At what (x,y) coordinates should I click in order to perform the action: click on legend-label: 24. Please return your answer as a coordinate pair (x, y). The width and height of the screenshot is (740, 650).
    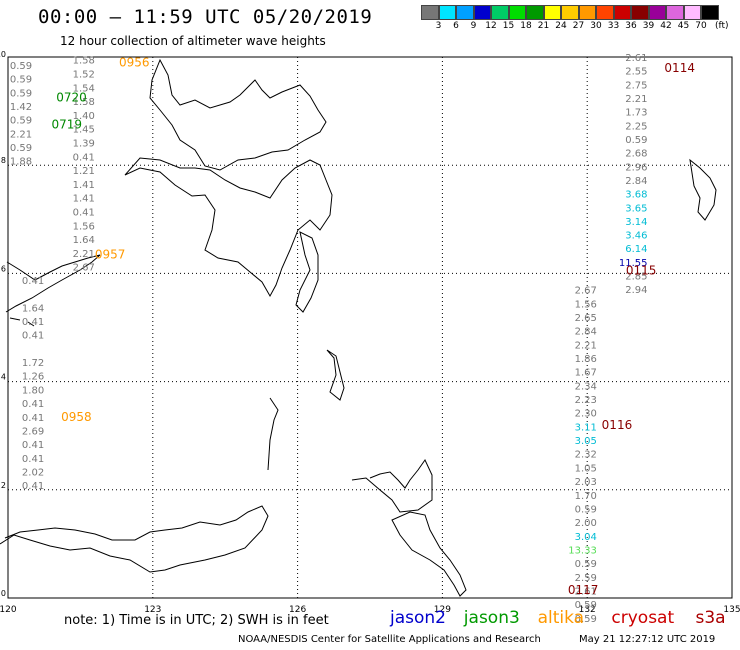
    Looking at the image, I should click on (561, 26).